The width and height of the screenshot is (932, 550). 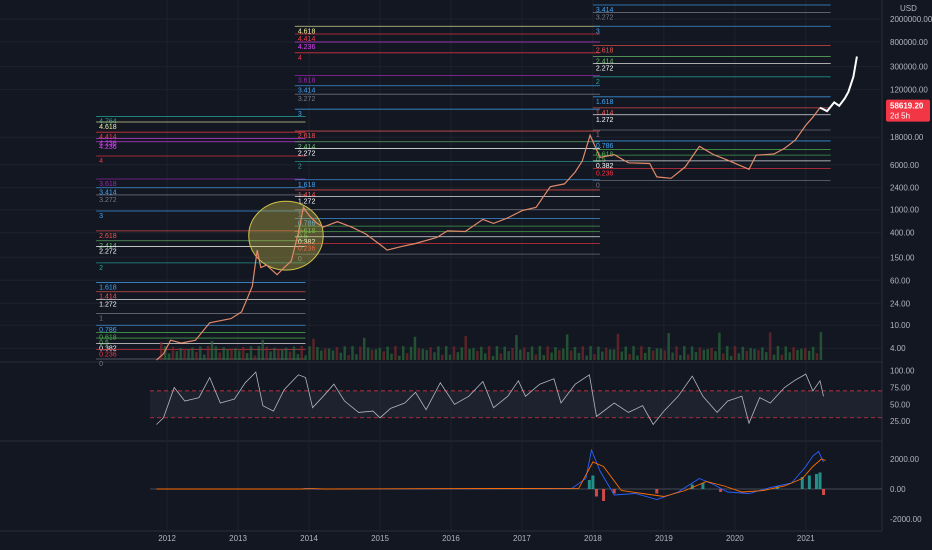 What do you see at coordinates (300, 114) in the screenshot?
I see `fib-level-label: 3` at bounding box center [300, 114].